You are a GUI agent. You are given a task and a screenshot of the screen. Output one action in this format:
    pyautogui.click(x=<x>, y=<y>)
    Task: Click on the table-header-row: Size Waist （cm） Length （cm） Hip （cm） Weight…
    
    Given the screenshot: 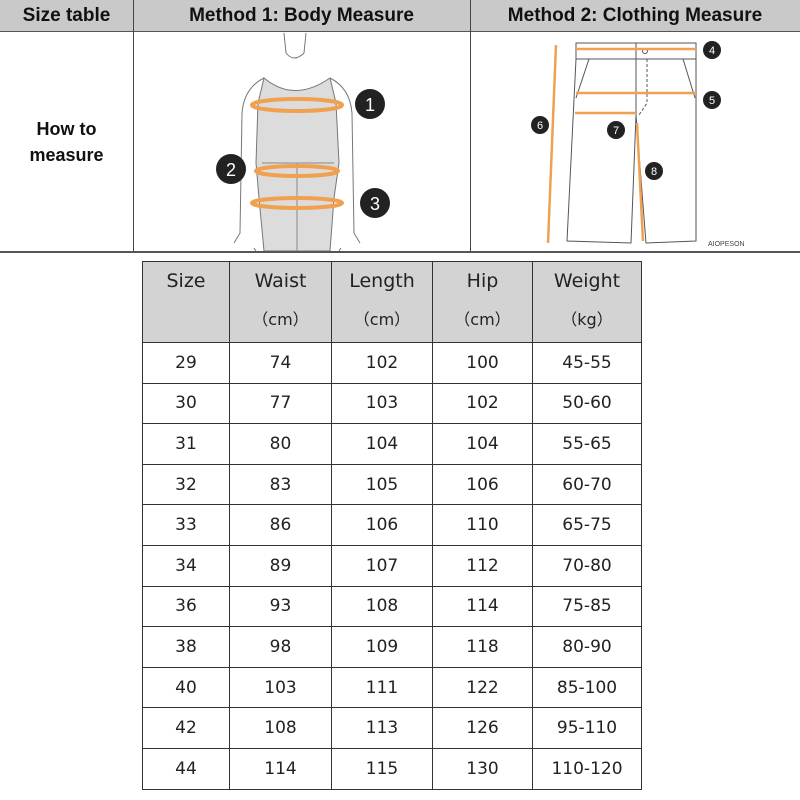 What is the action you would take?
    pyautogui.click(x=392, y=302)
    